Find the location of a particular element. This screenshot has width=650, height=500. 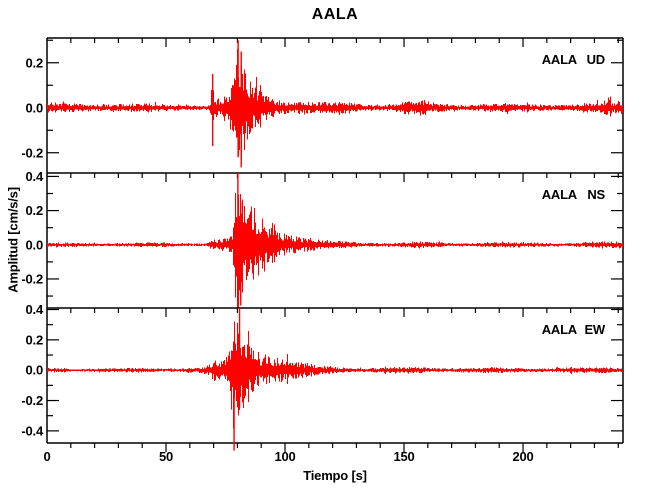

panel-label-station-ew: AALA is located at coordinates (560, 329).